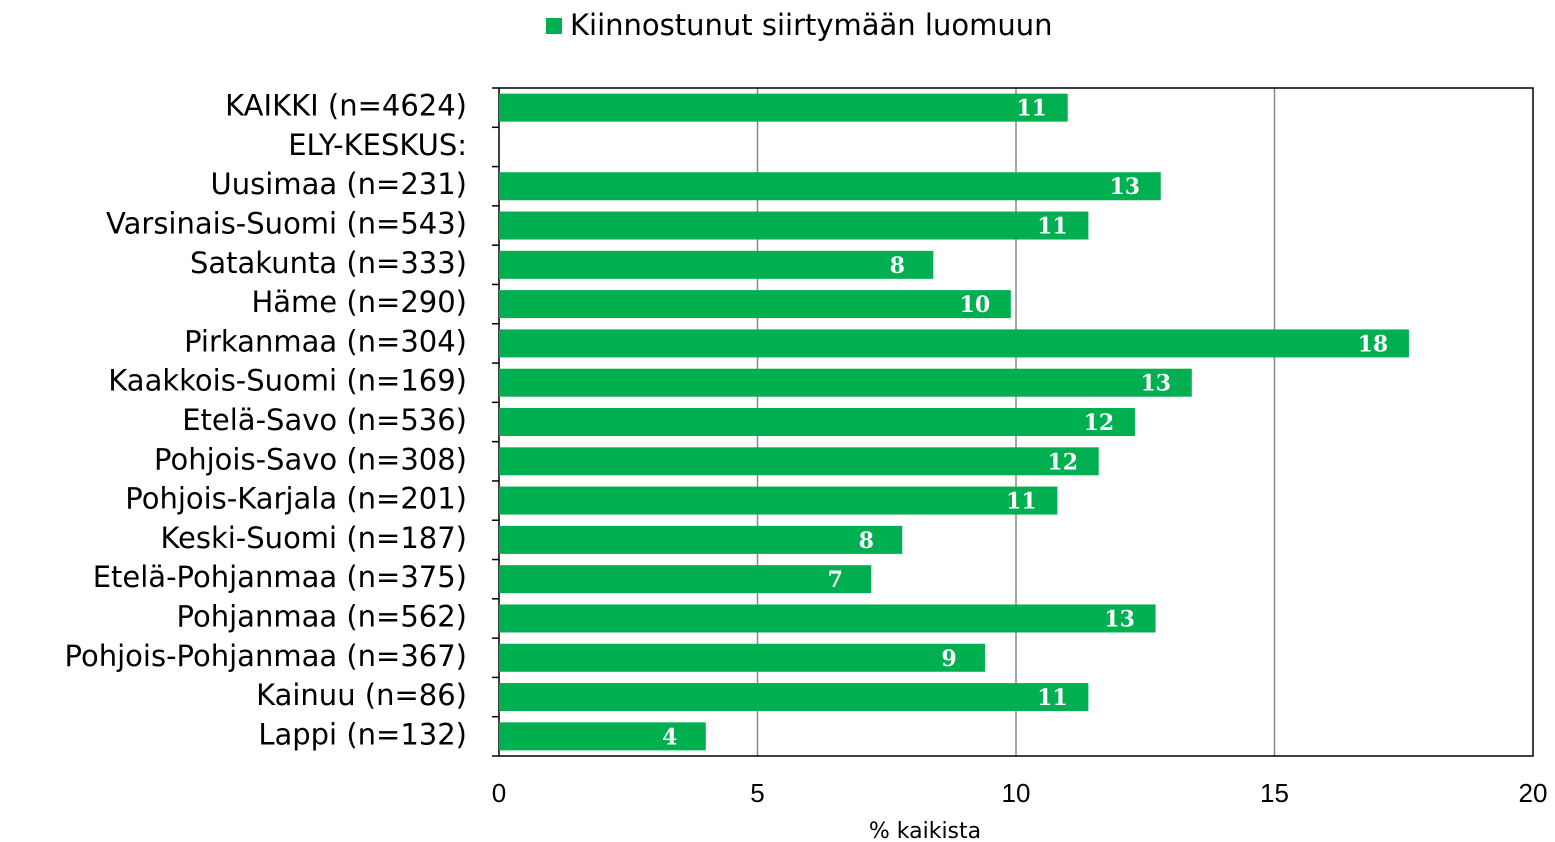 The width and height of the screenshot is (1555, 842). What do you see at coordinates (554, 26) in the screenshot?
I see `legend-swatch` at bounding box center [554, 26].